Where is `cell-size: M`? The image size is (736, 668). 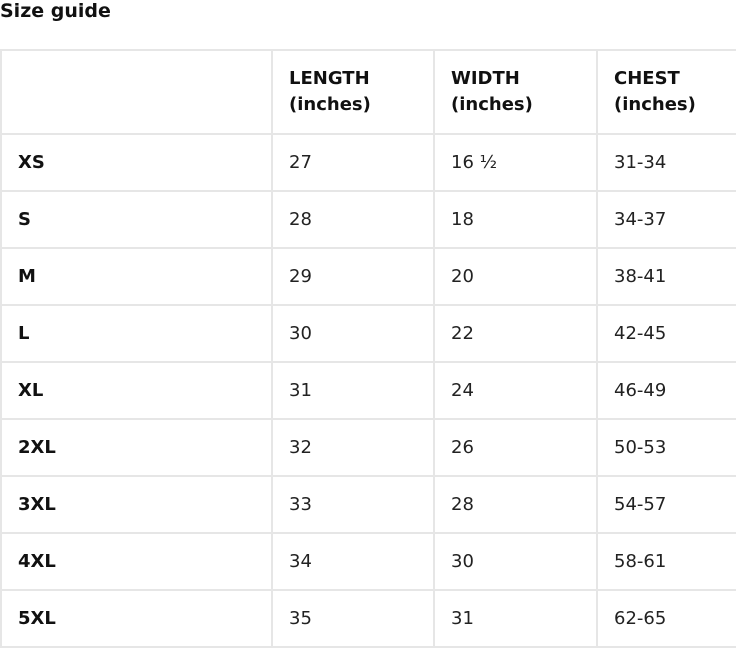 cell-size: M is located at coordinates (136, 276).